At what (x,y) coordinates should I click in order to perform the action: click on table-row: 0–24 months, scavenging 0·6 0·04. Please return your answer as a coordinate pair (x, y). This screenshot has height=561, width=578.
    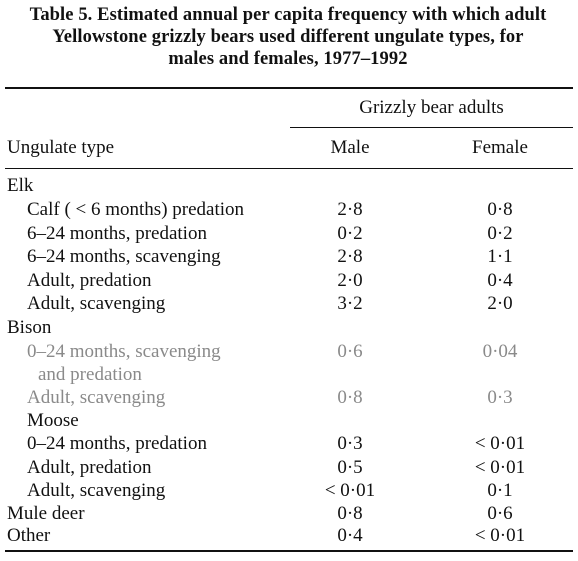
    Looking at the image, I should click on (289, 351).